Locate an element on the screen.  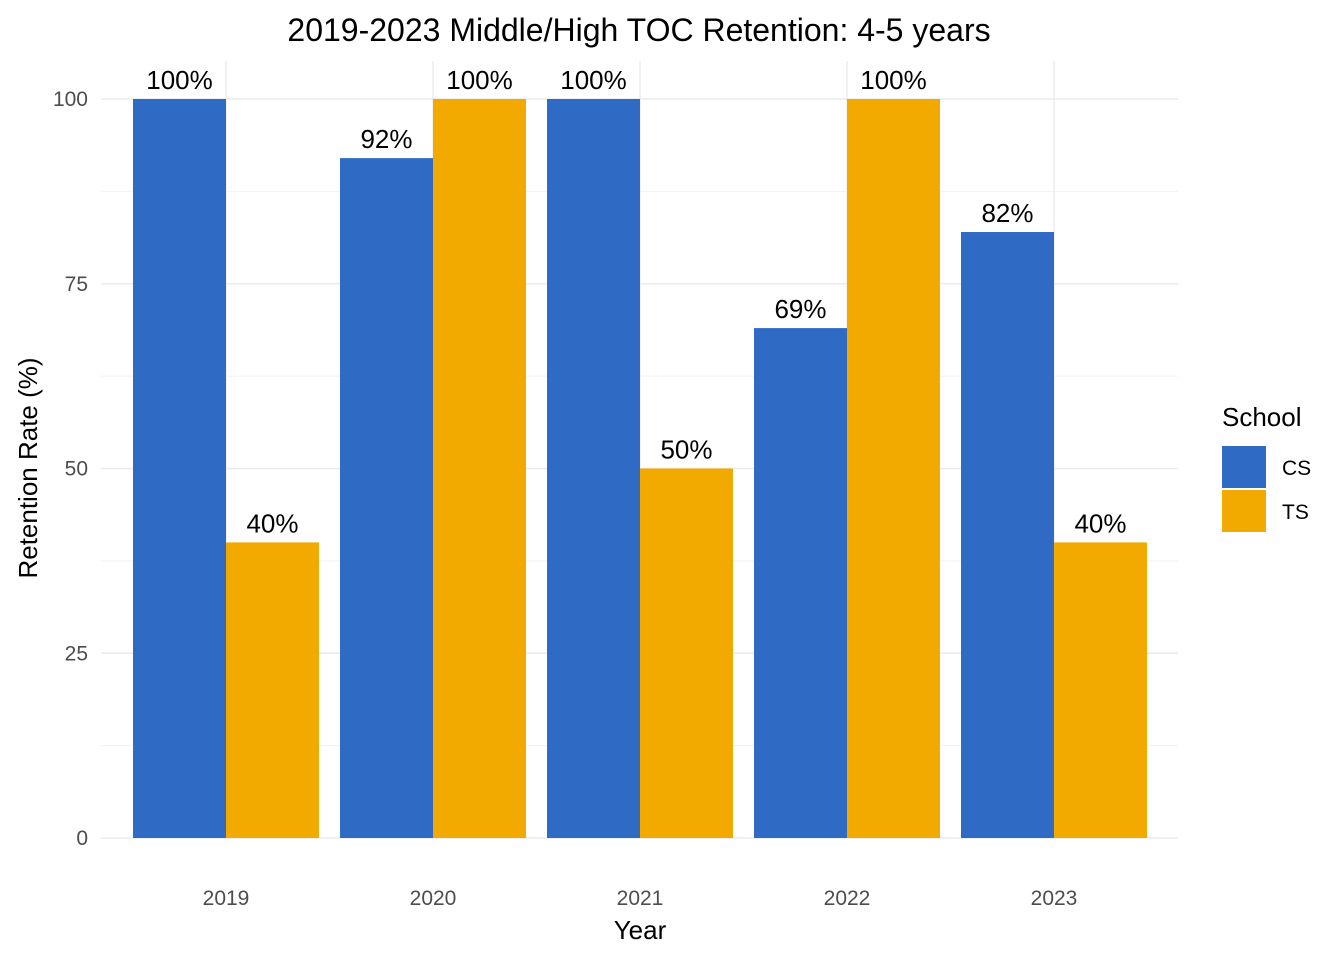
y-tick-label: 75 is located at coordinates (76, 284).